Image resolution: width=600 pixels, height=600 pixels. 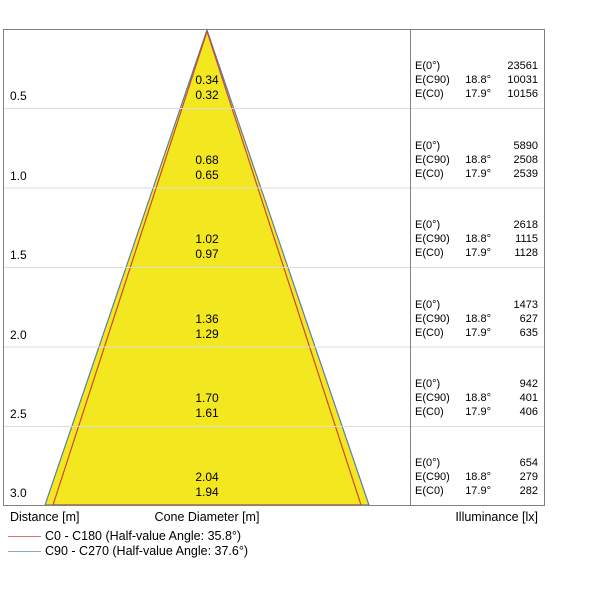 I want to click on cone-diameter-c0: 0.65, so click(x=207, y=175).